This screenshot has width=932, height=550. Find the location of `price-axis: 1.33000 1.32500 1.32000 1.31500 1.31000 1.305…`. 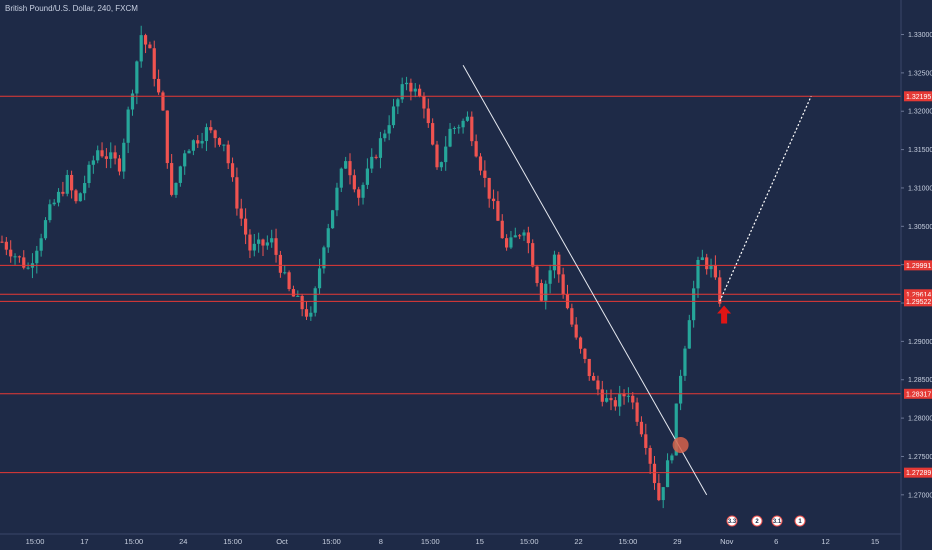

price-axis: 1.33000 1.32500 1.32000 1.31500 1.31000 1.305… is located at coordinates (916, 275).